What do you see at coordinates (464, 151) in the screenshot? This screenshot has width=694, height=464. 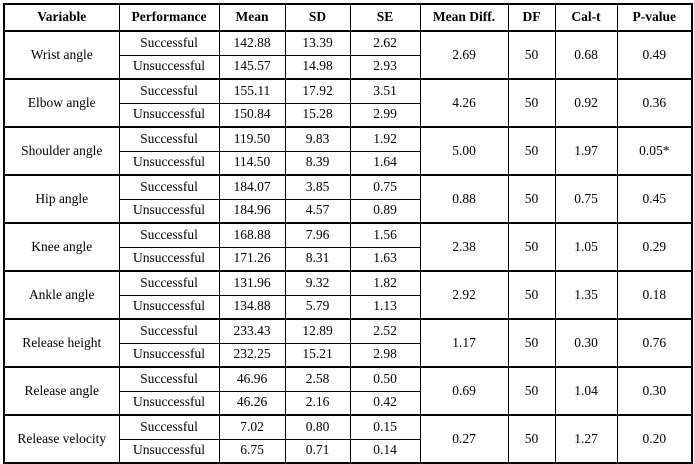 I see `mean-diff-cell: 5.00` at bounding box center [464, 151].